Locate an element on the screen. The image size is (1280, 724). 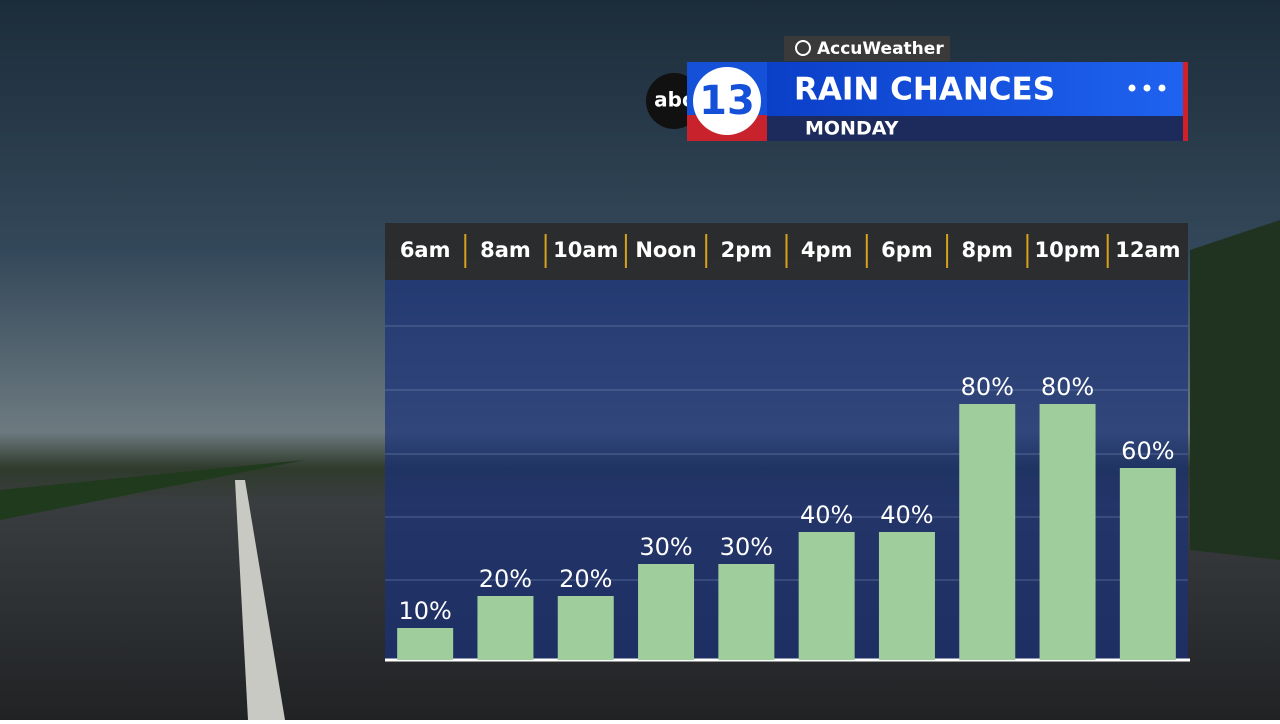
x-tick-label: 10pm is located at coordinates (1067, 250).